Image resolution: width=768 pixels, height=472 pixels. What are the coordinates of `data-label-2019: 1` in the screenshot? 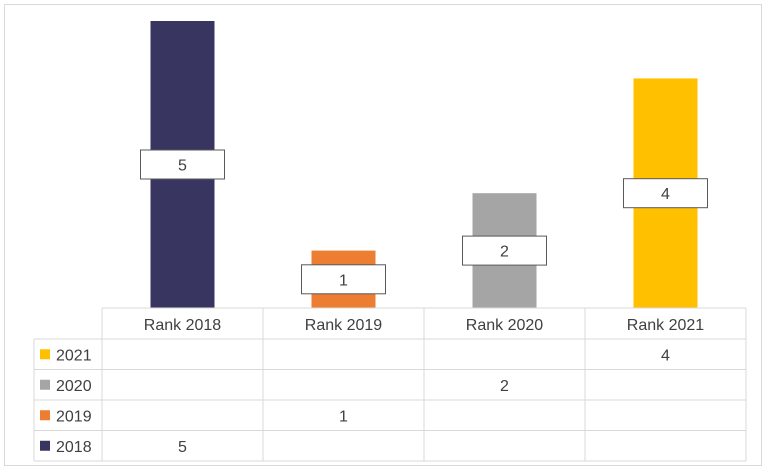 It's located at (343, 280).